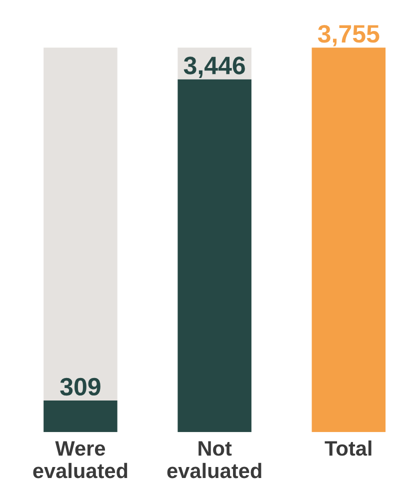  I want to click on x-tick-label: Total, so click(348, 448).